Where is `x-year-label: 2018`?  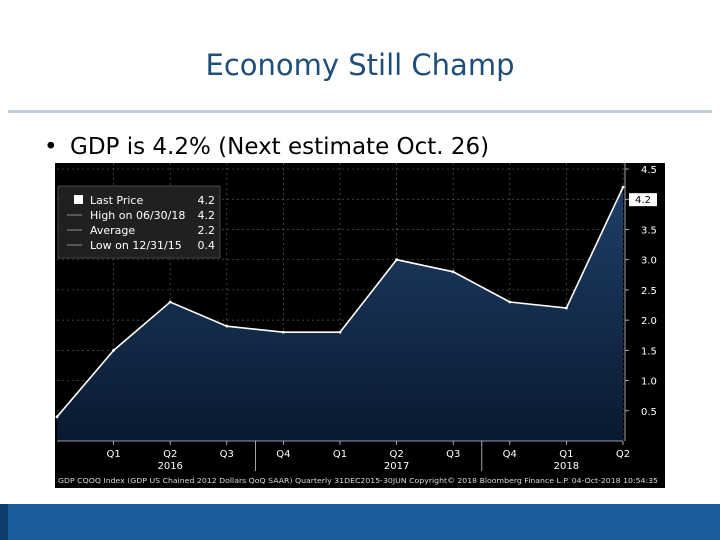 x-year-label: 2018 is located at coordinates (566, 466).